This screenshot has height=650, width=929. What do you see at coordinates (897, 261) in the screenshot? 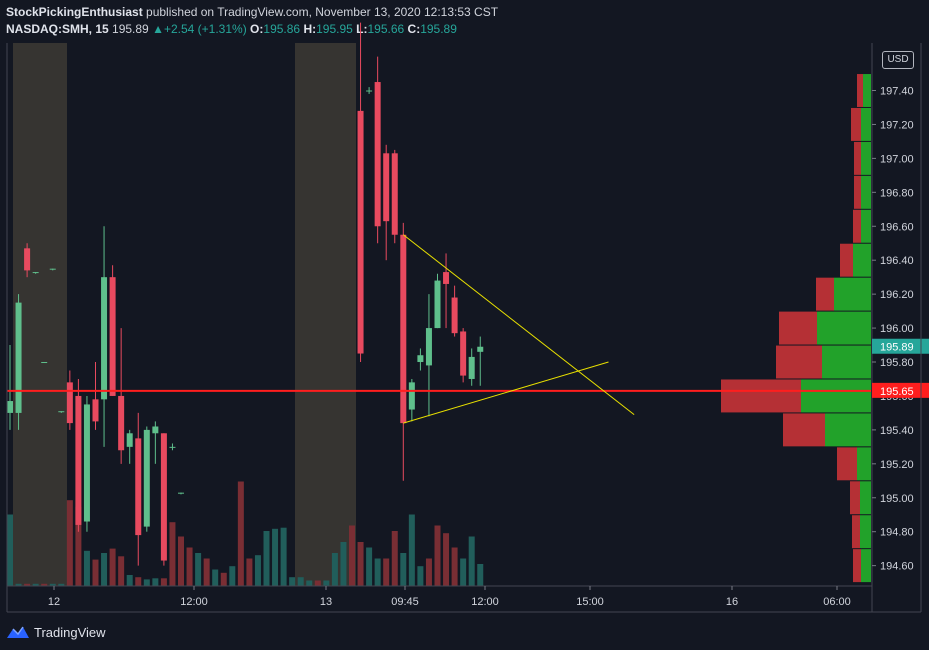
I see `price-tick-label: 196.40` at bounding box center [897, 261].